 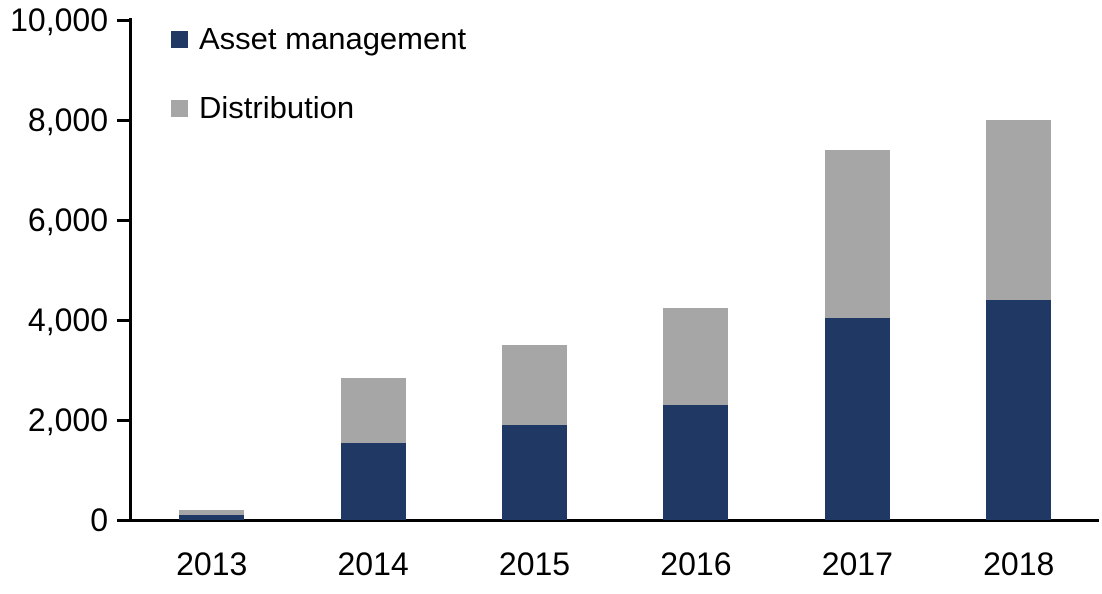 What do you see at coordinates (696, 356) in the screenshot?
I see `bar-segment-2016-distribution` at bounding box center [696, 356].